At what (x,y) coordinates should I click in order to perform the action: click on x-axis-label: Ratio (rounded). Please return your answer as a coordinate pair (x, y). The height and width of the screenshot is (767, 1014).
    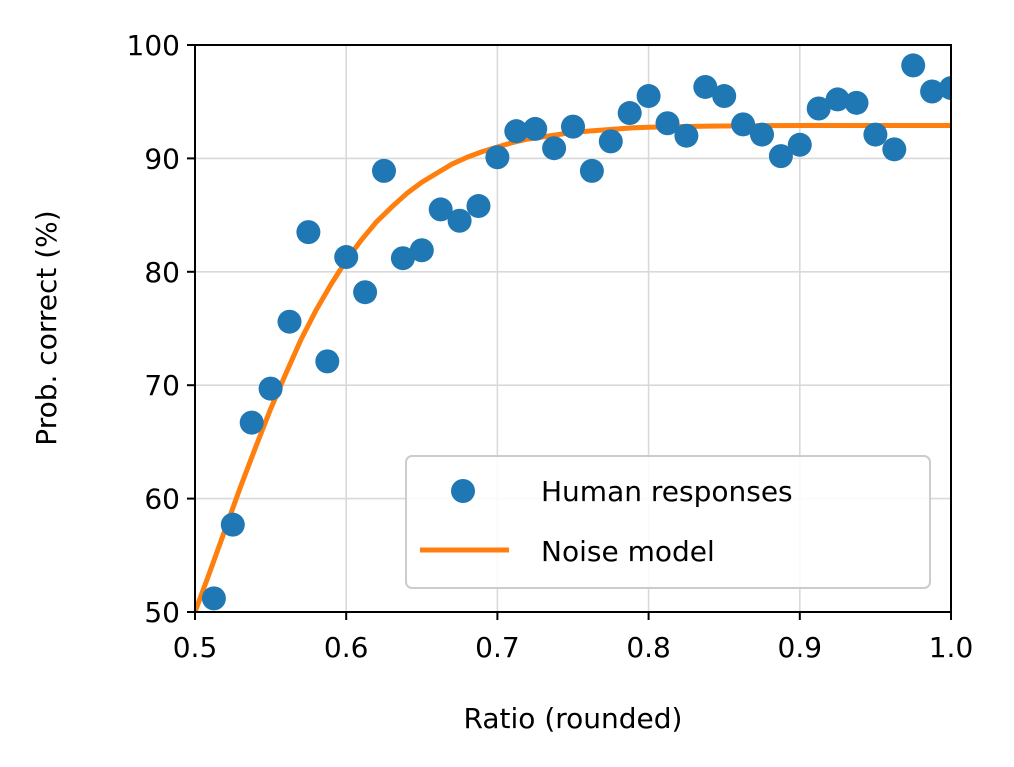
    Looking at the image, I should click on (573, 718).